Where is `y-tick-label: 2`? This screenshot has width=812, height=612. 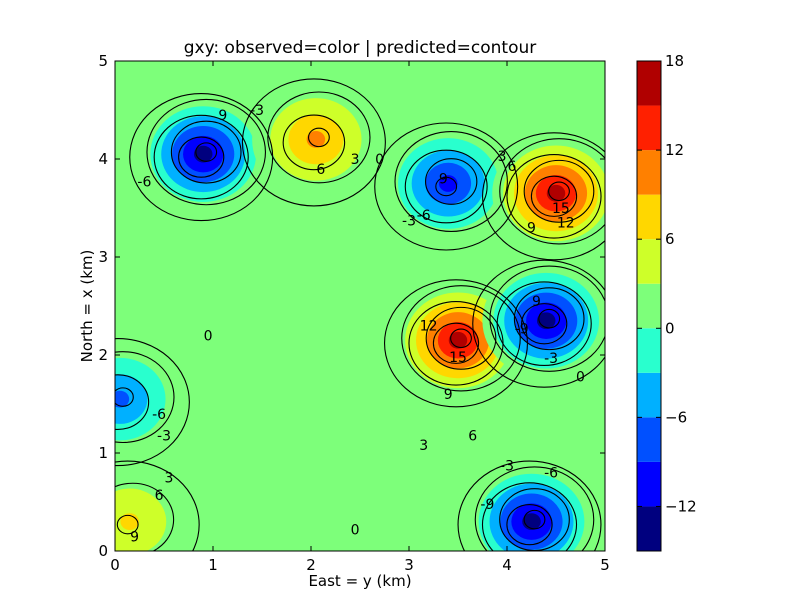
y-tick-label: 2 is located at coordinates (103, 355).